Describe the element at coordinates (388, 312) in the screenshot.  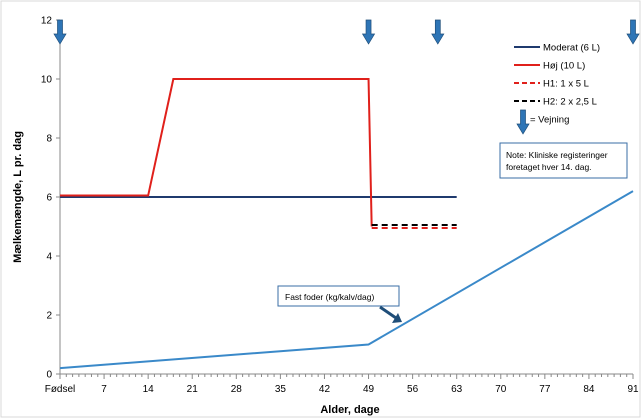
I see `fast-foder-pointer-arrow` at that location.